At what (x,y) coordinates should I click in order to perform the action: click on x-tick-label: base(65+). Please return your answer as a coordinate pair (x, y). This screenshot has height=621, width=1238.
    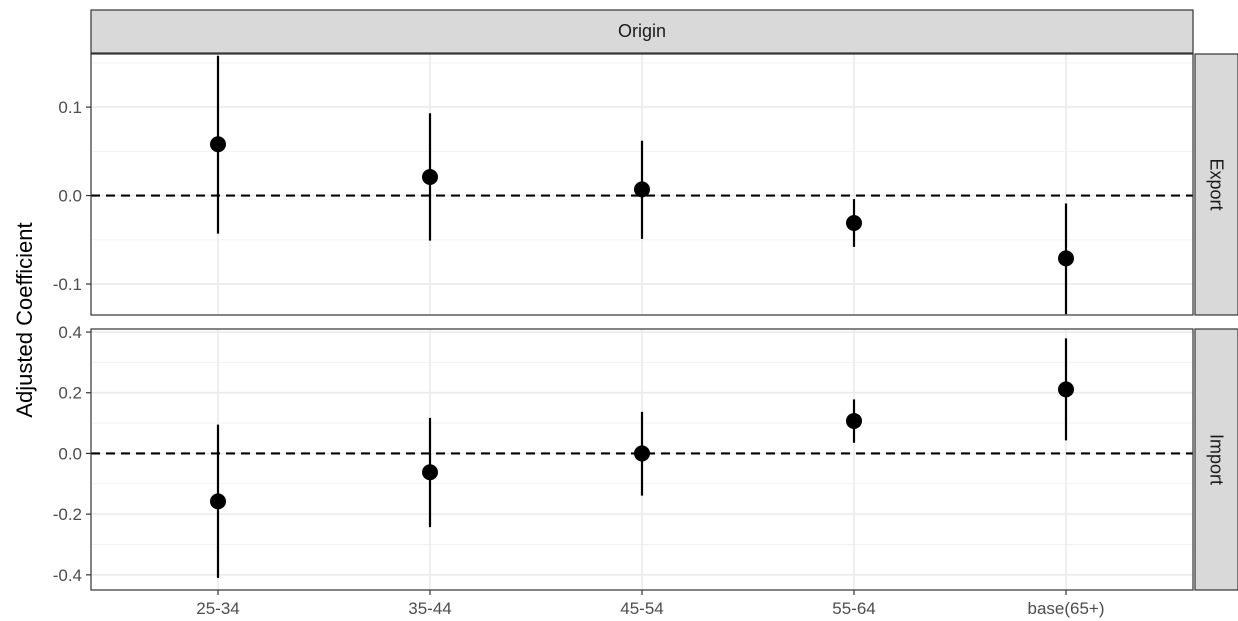
    Looking at the image, I should click on (1065, 608).